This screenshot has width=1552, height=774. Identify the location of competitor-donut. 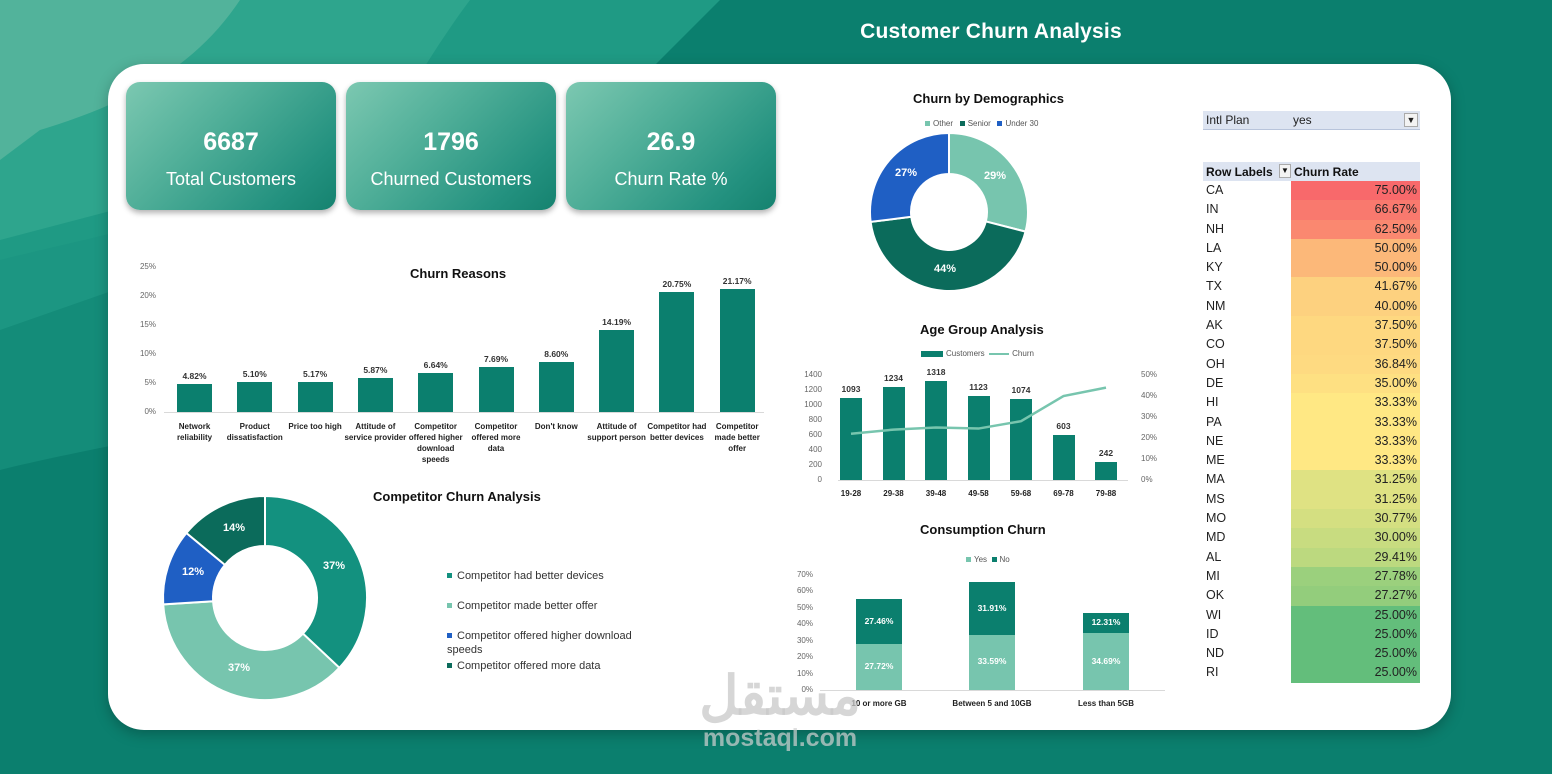
(265, 597).